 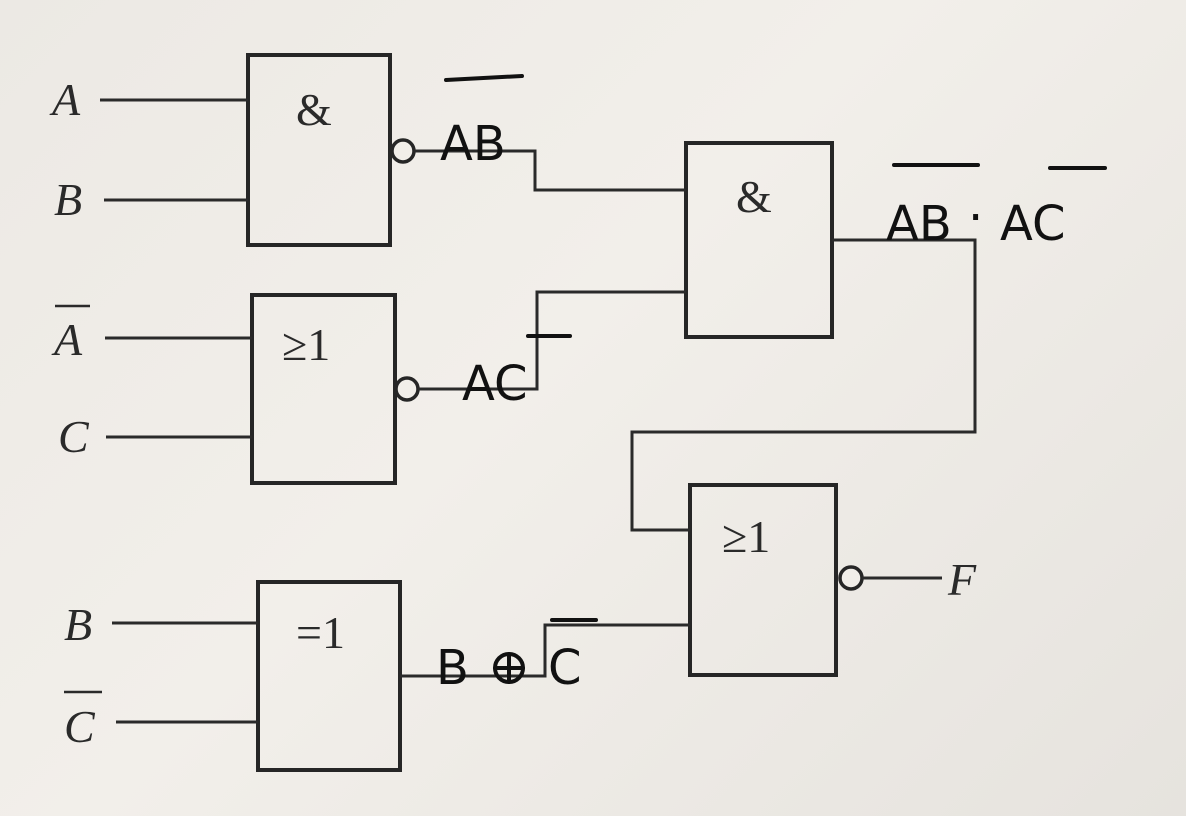 What do you see at coordinates (851, 578) in the screenshot?
I see `gate-nor-final-bubble` at bounding box center [851, 578].